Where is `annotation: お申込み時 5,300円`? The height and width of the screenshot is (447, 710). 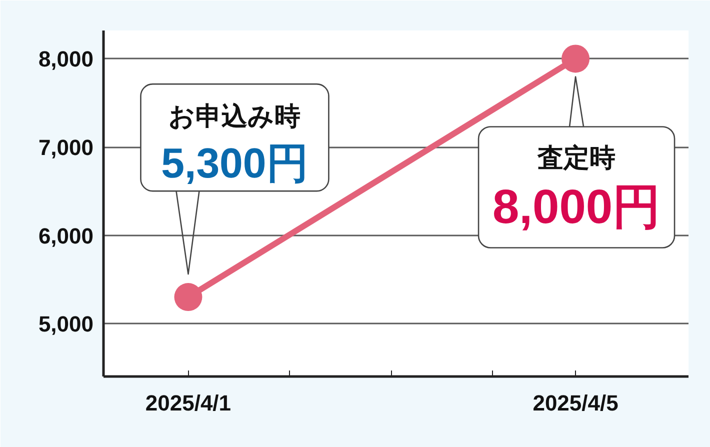
annotation: お申込み時 5,300円 is located at coordinates (234, 144).